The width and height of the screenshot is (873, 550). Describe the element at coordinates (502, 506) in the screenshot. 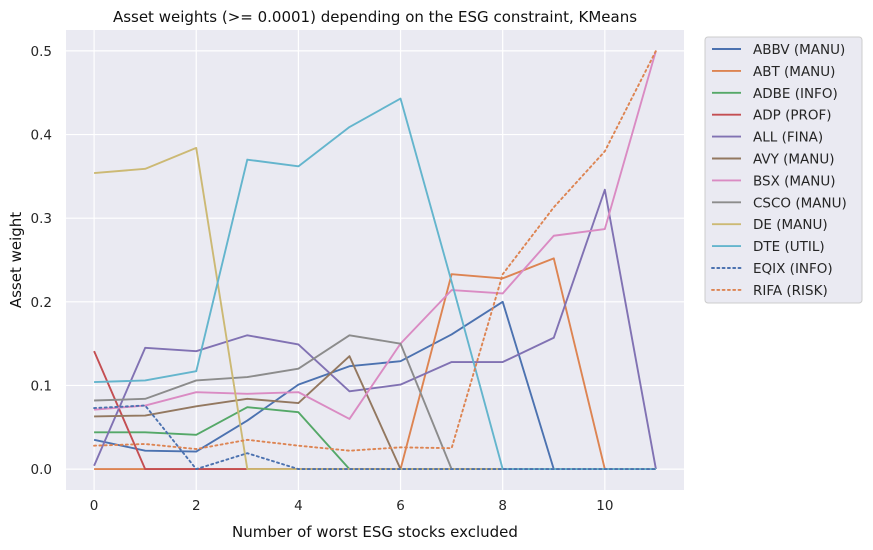

I see `x-tick-label: 8` at that location.